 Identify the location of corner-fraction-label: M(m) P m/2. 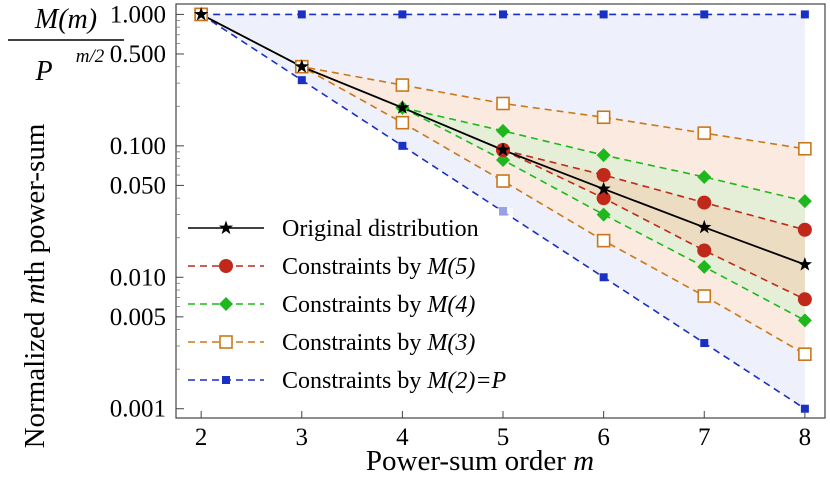
(66, 45).